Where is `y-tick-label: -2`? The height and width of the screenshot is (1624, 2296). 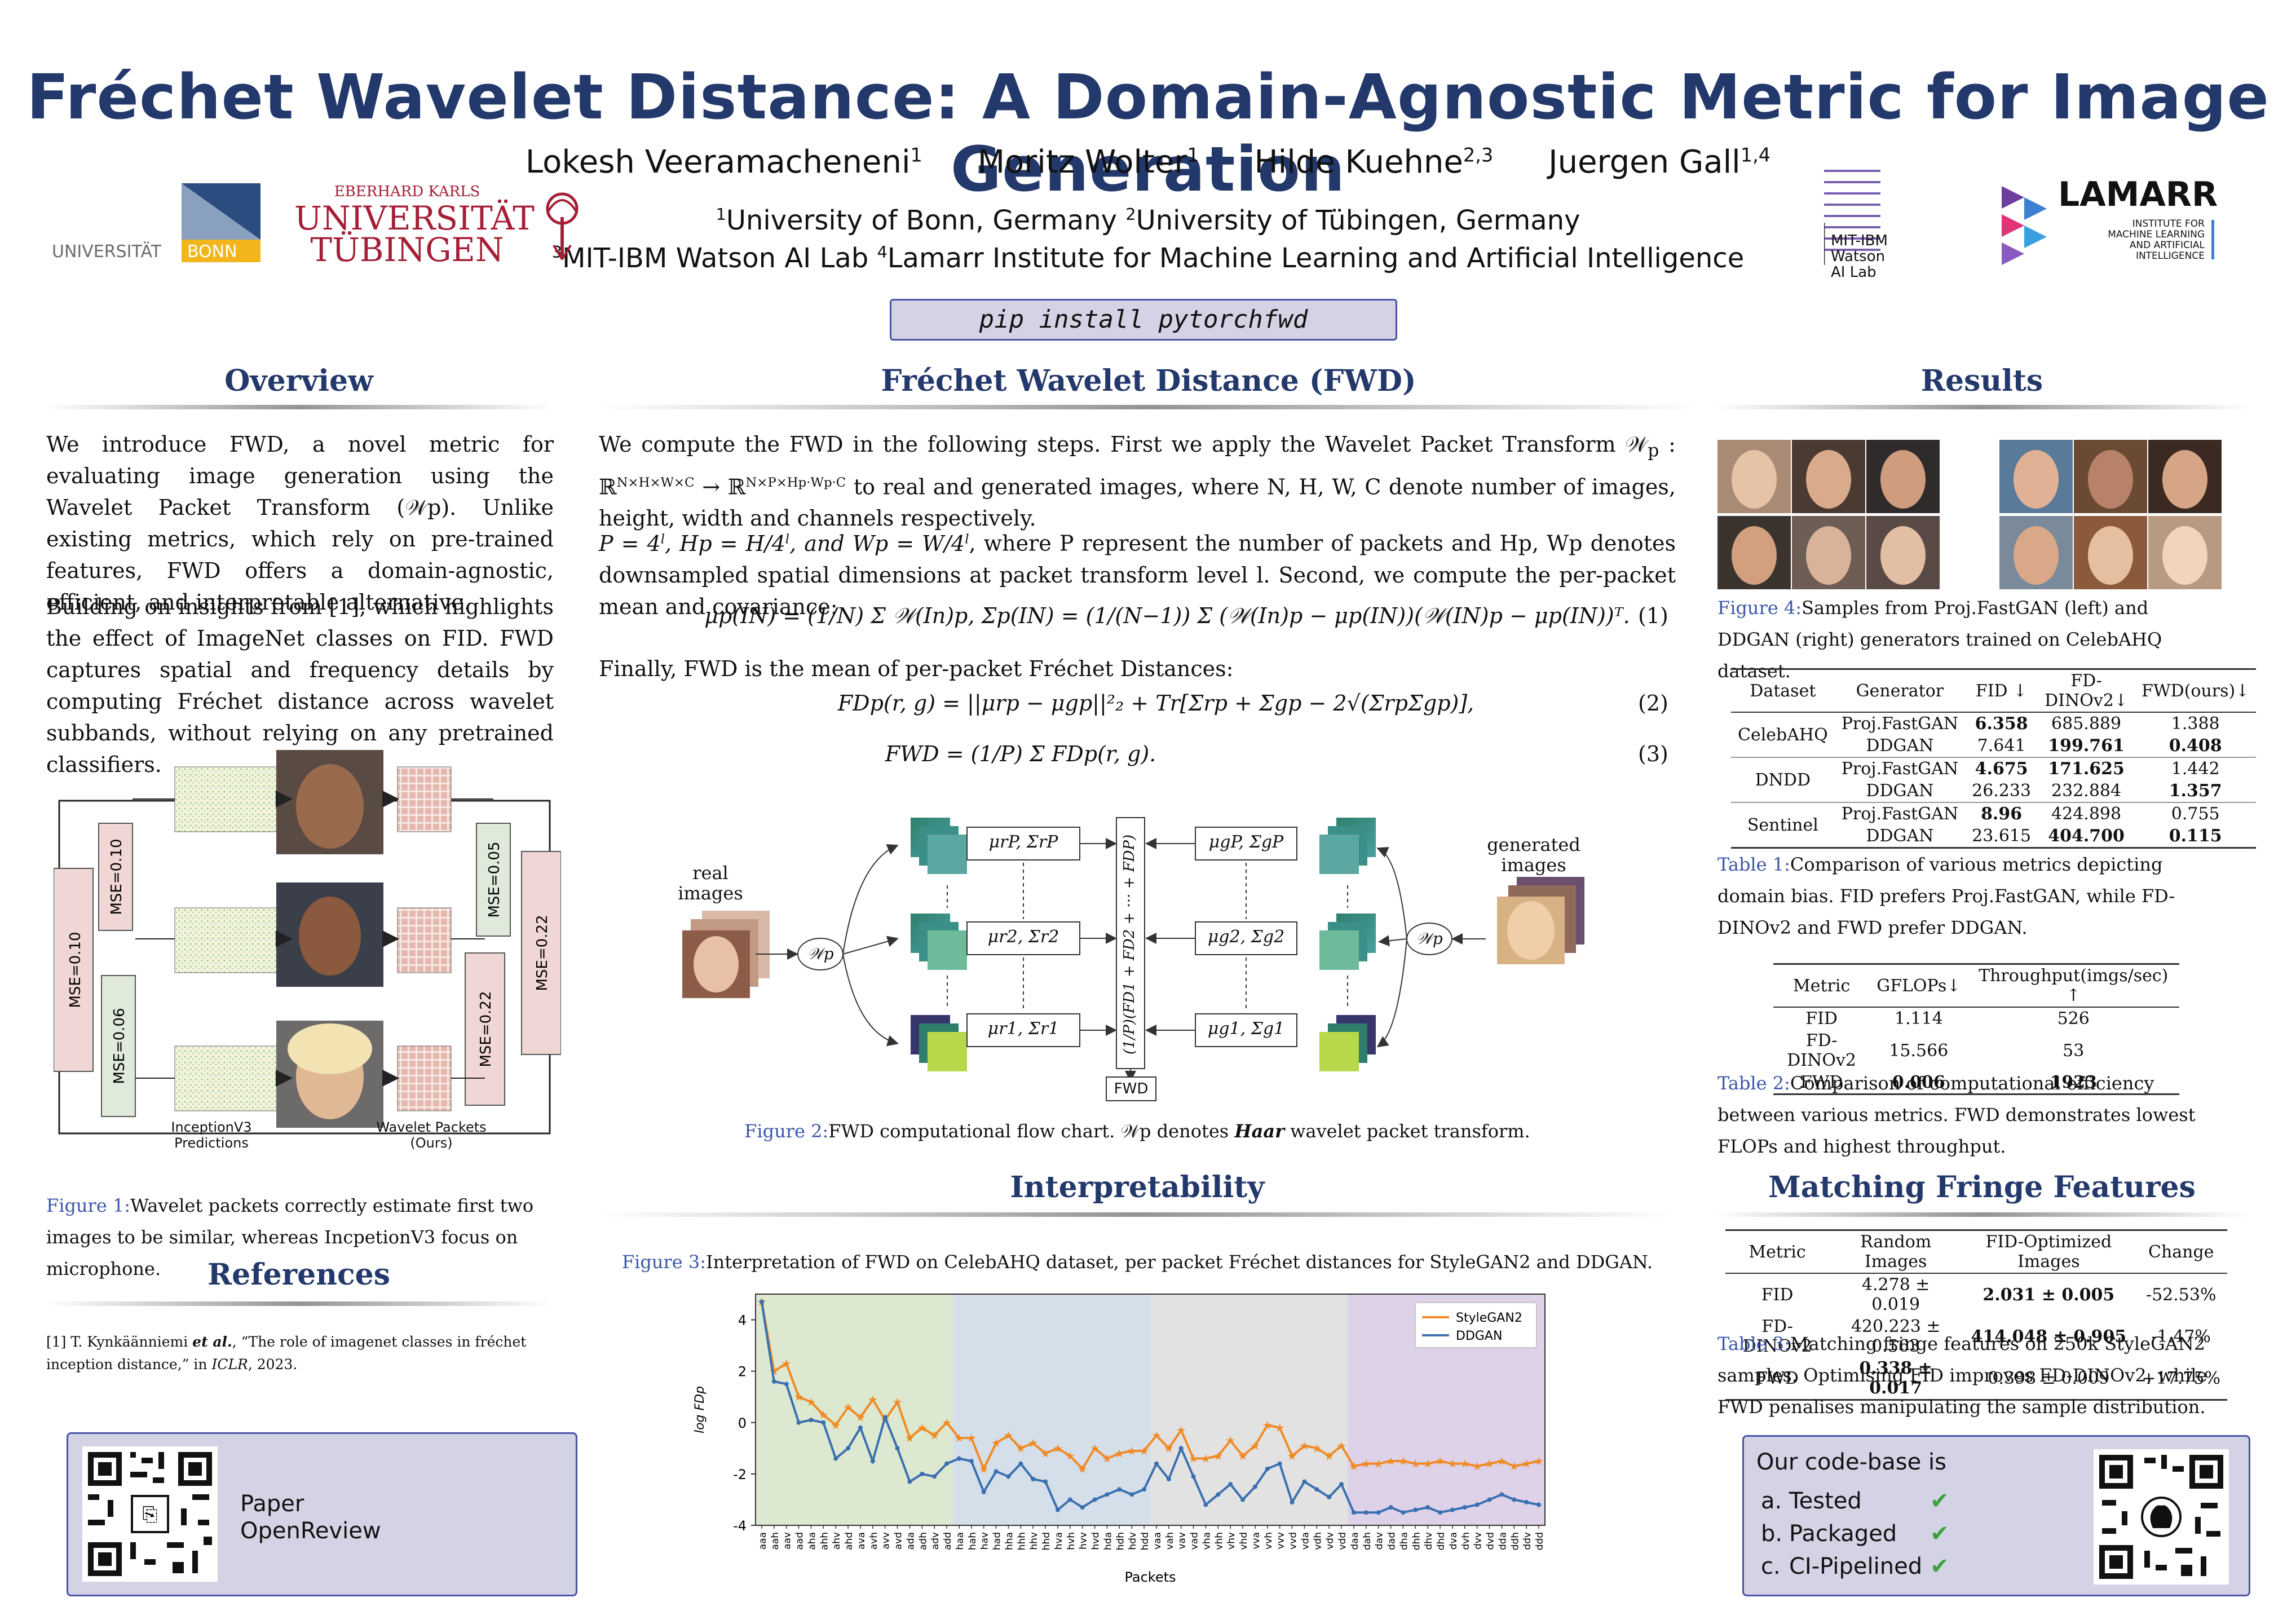
y-tick-label: -2 is located at coordinates (740, 1474).